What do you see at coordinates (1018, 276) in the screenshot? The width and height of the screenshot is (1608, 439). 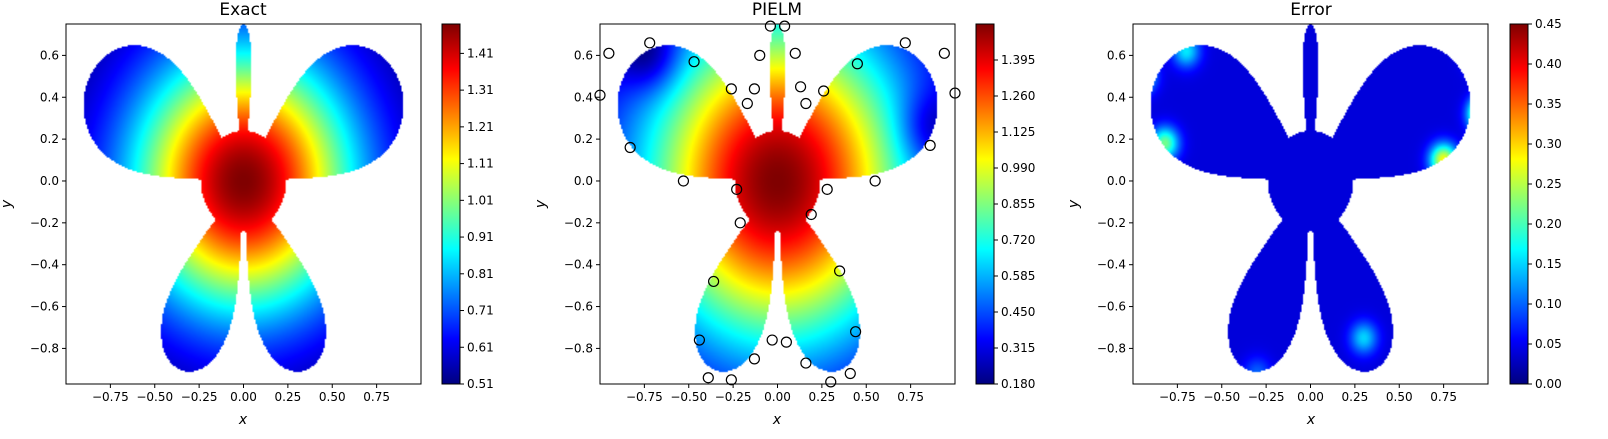 I see `colorbar-tick-label: 0.585` at bounding box center [1018, 276].